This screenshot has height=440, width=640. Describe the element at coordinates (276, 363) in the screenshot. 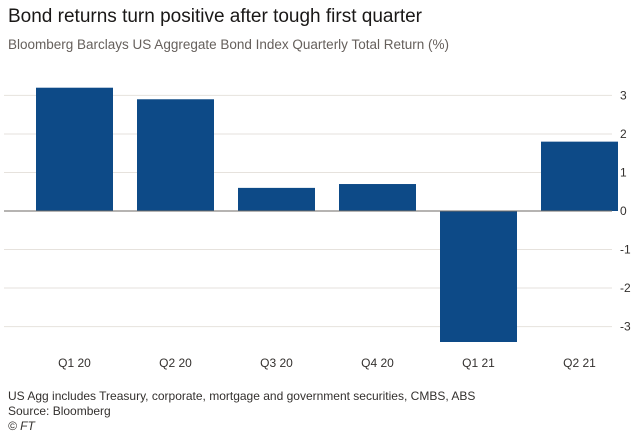

I see `x-tick-label: Q3 20` at that location.